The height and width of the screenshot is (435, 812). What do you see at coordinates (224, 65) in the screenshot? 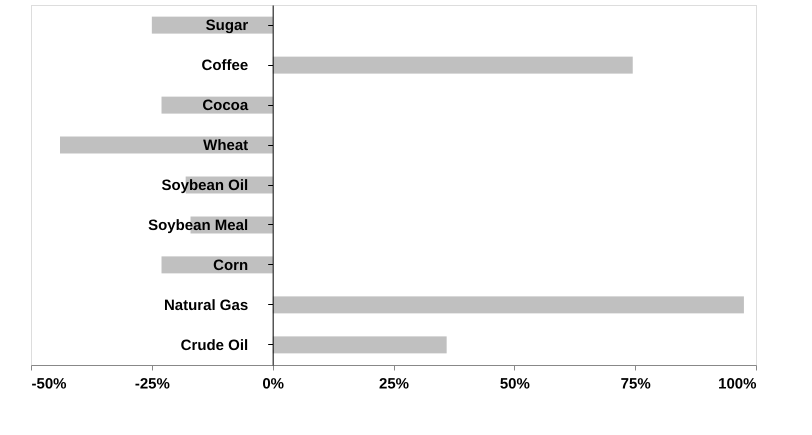
I see `y-tick-label: Coffee` at bounding box center [224, 65].